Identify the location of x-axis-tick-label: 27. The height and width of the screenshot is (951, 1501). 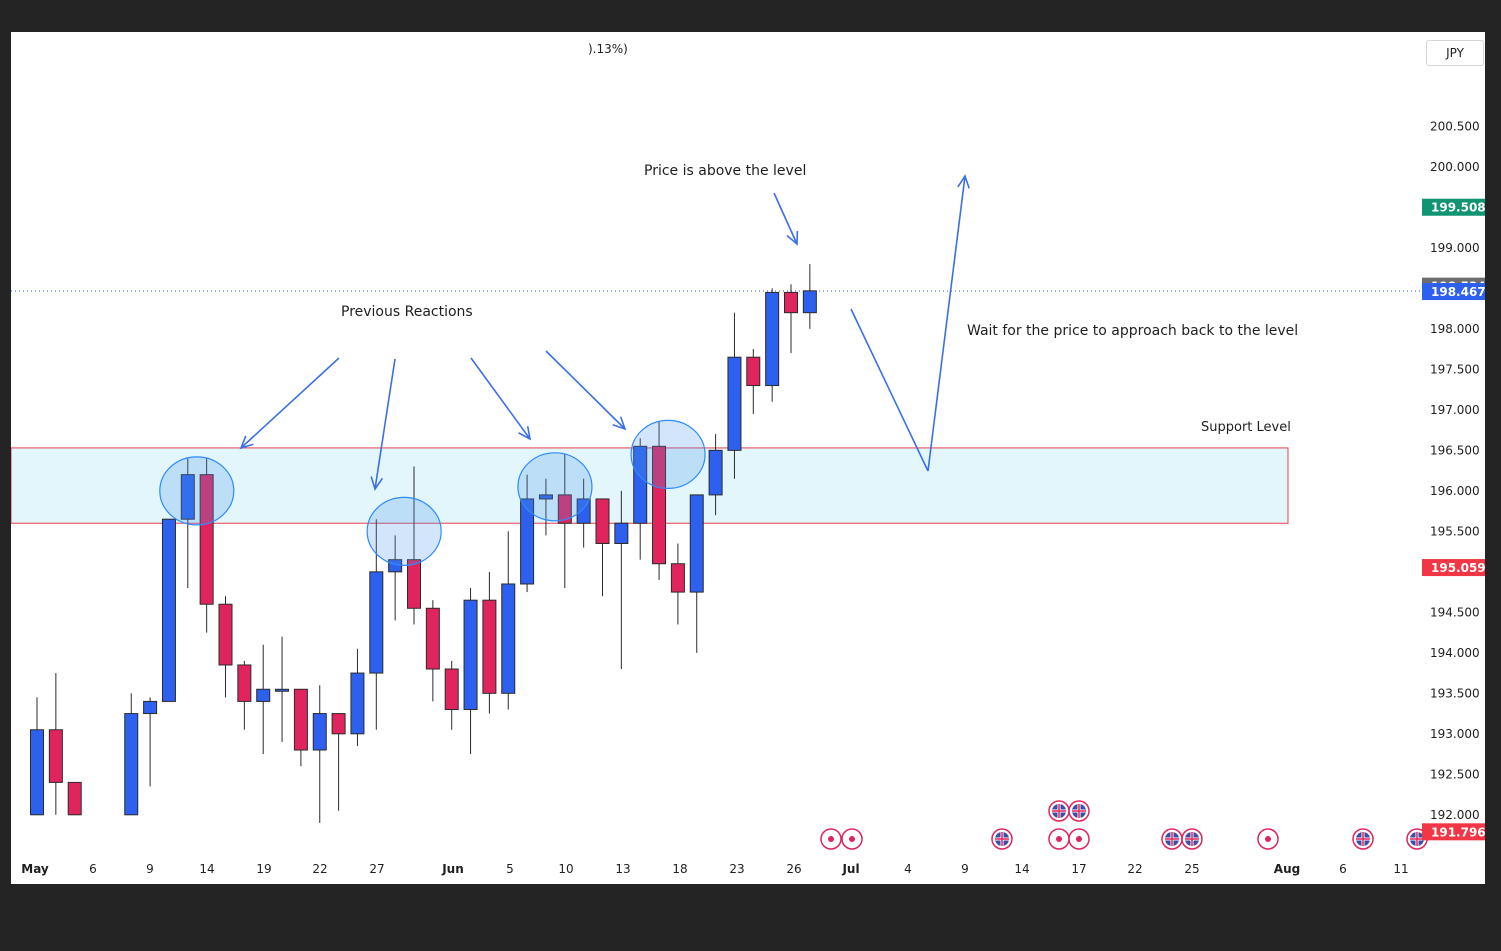
(376, 869).